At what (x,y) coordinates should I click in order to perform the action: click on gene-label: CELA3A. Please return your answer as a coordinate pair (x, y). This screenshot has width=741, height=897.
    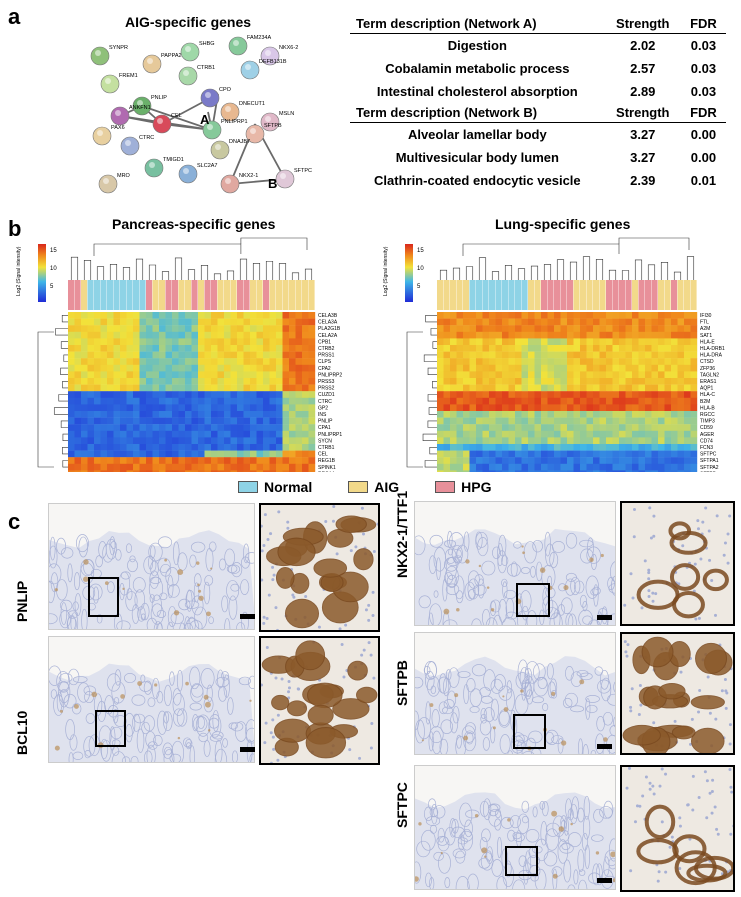
    Looking at the image, I should click on (328, 323).